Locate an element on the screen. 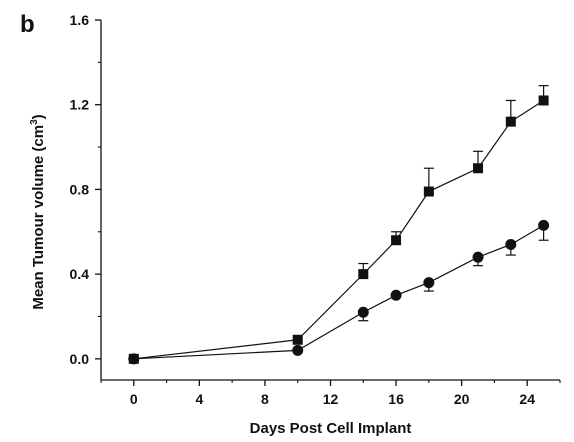  x-tick-label: 4 is located at coordinates (199, 399).